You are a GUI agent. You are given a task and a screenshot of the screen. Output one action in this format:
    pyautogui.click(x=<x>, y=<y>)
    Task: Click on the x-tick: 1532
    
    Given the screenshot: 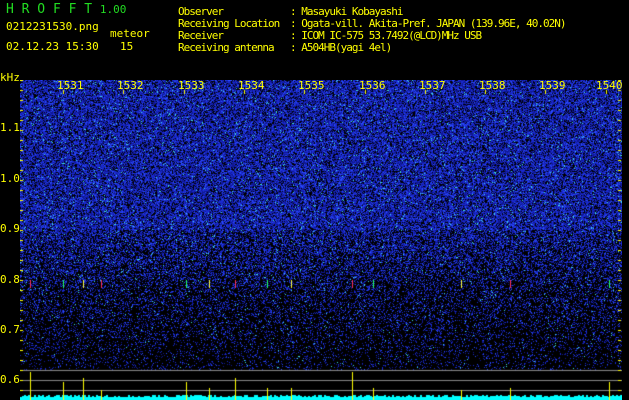 What is the action you would take?
    pyautogui.click(x=130, y=85)
    